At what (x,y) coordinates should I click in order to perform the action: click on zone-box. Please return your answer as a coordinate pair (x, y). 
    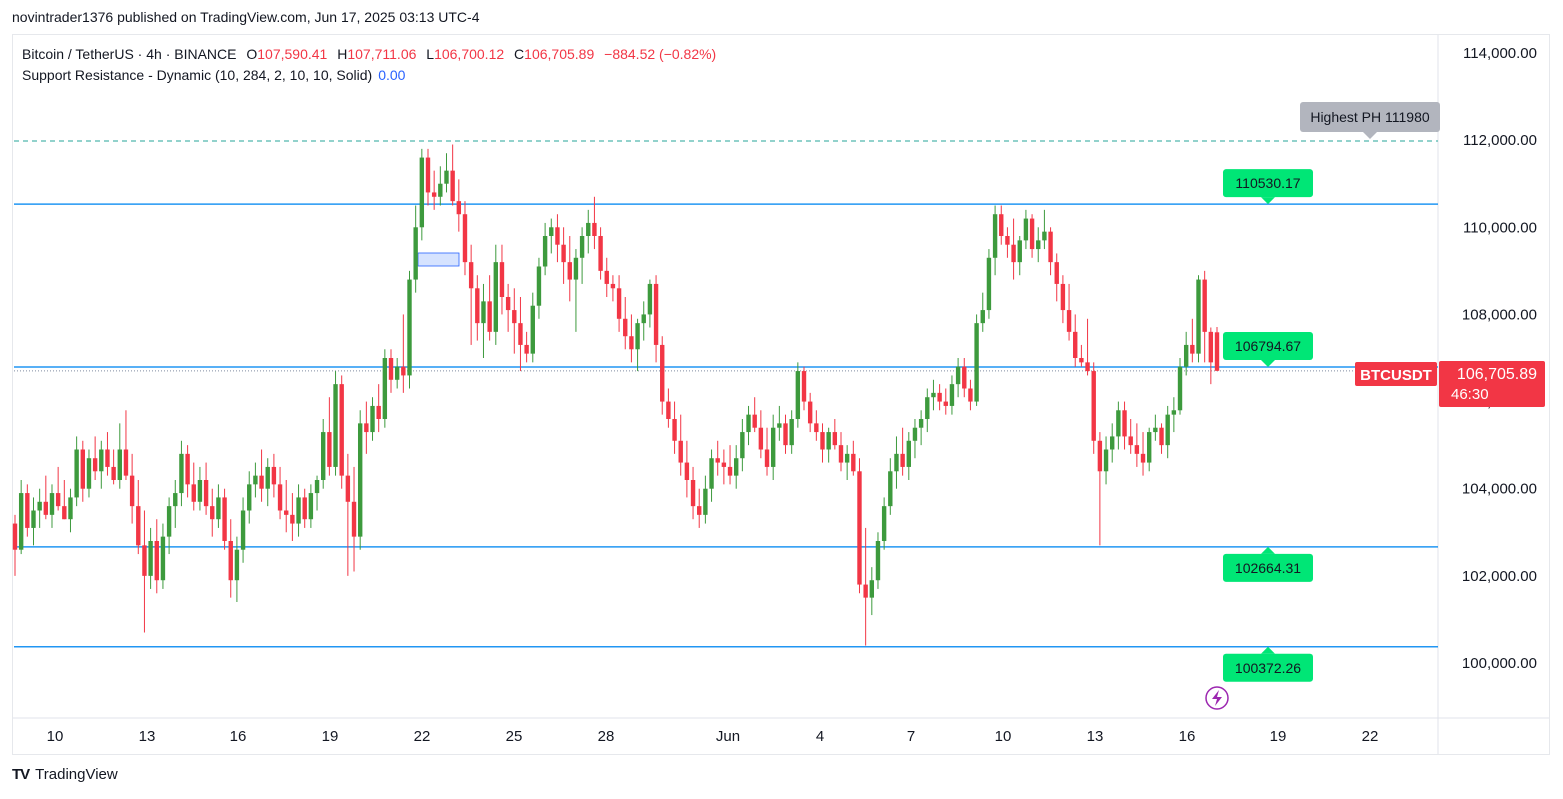
    Looking at the image, I should click on (438, 259).